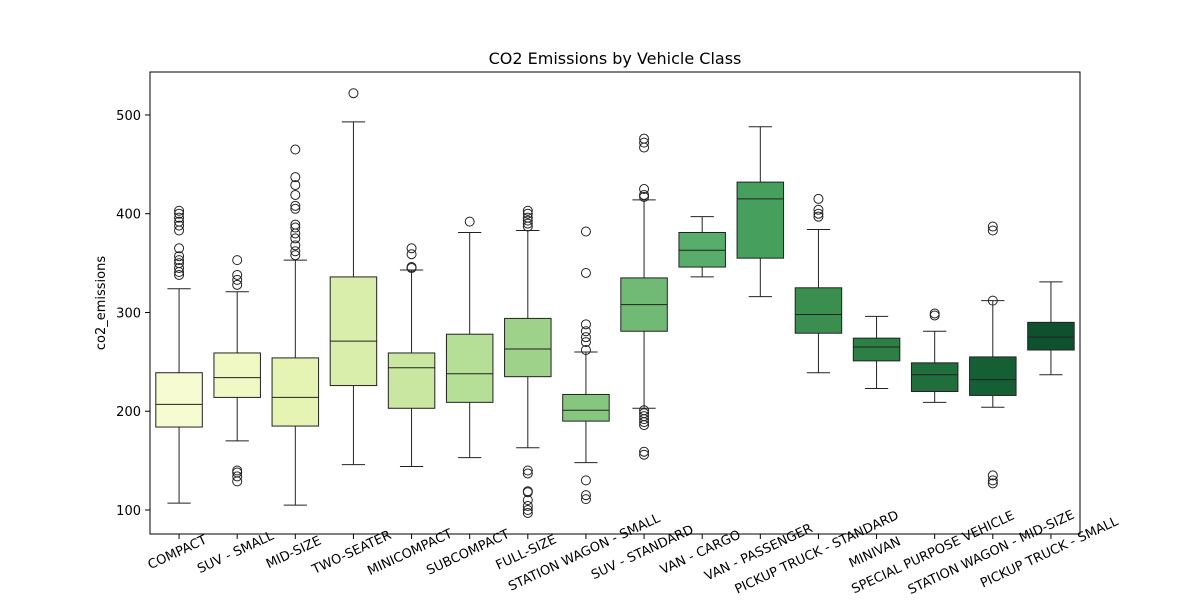 The width and height of the screenshot is (1200, 600). I want to click on y-axis-label: co2_emissions, so click(101, 303).